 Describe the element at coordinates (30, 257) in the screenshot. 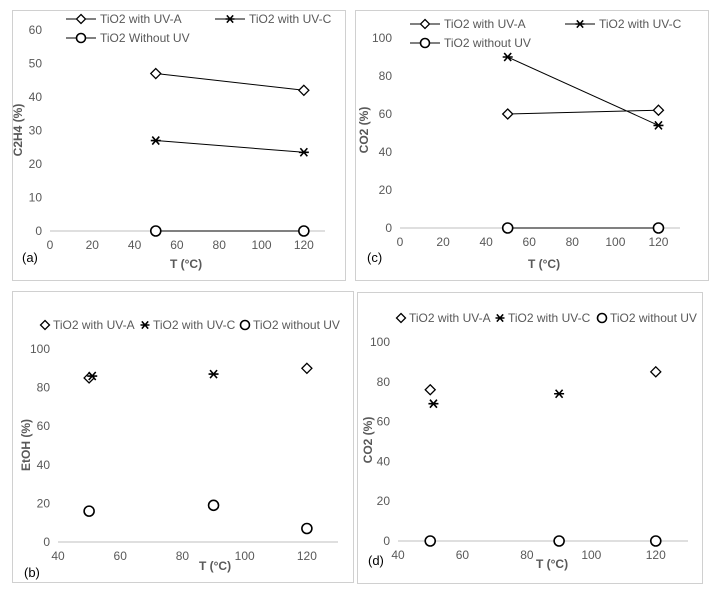

I see `panel-label: (a)` at that location.